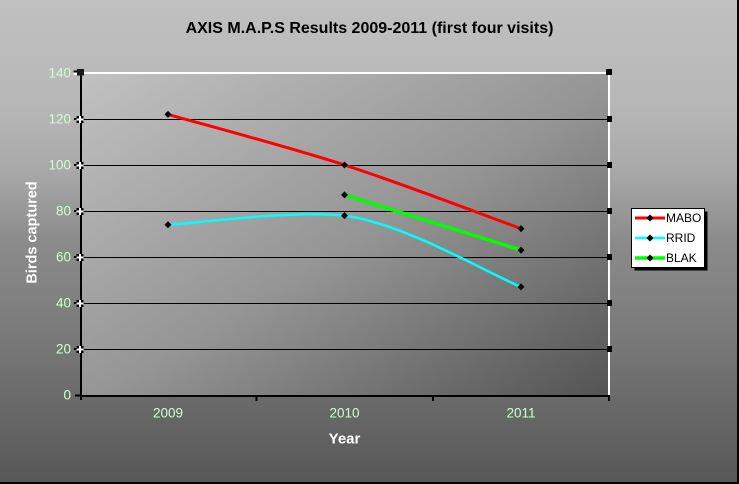 This screenshot has height=484, width=739. Describe the element at coordinates (63, 349) in the screenshot. I see `svg-text: 20` at that location.